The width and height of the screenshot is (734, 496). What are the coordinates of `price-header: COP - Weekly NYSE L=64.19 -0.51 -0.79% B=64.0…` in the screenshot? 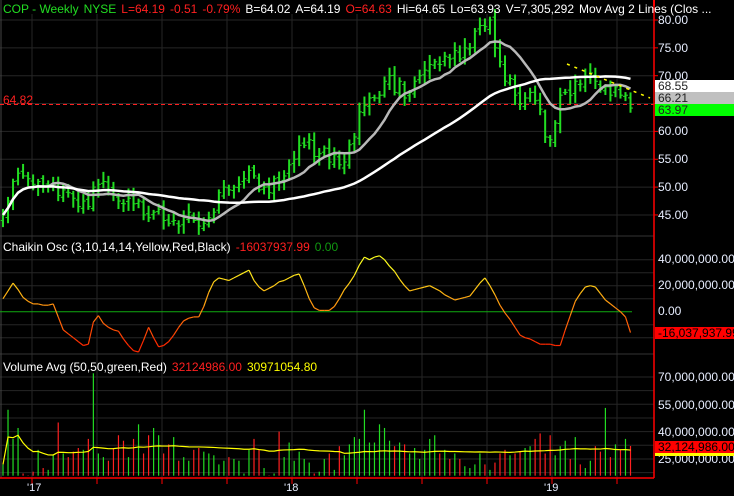 It's located at (360, 9).